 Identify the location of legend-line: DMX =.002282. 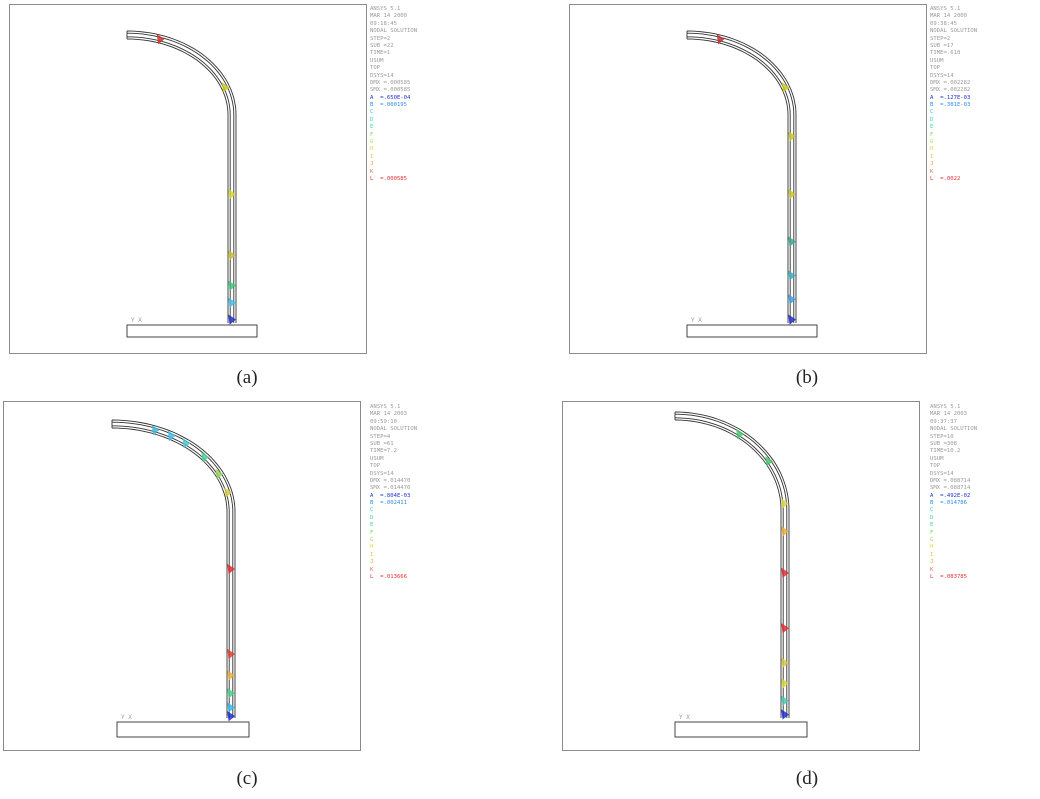
(950, 82).